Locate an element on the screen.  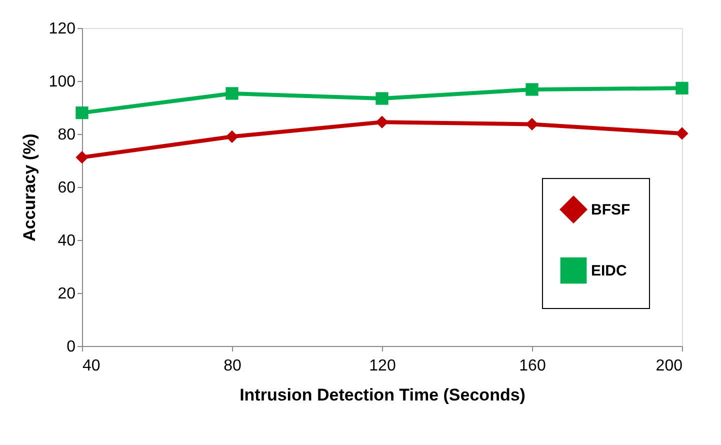
x-tick-label: 40 is located at coordinates (91, 366).